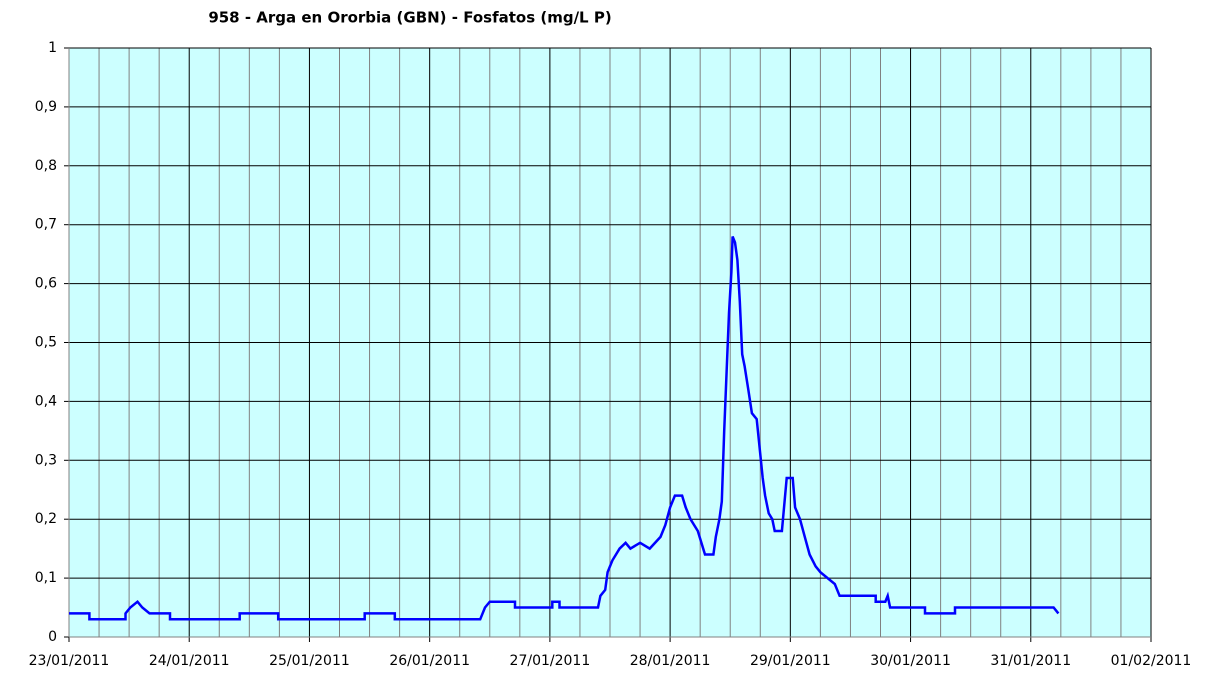 The image size is (1221, 679). Describe the element at coordinates (52, 48) in the screenshot. I see `y-tick-label: 1` at that location.